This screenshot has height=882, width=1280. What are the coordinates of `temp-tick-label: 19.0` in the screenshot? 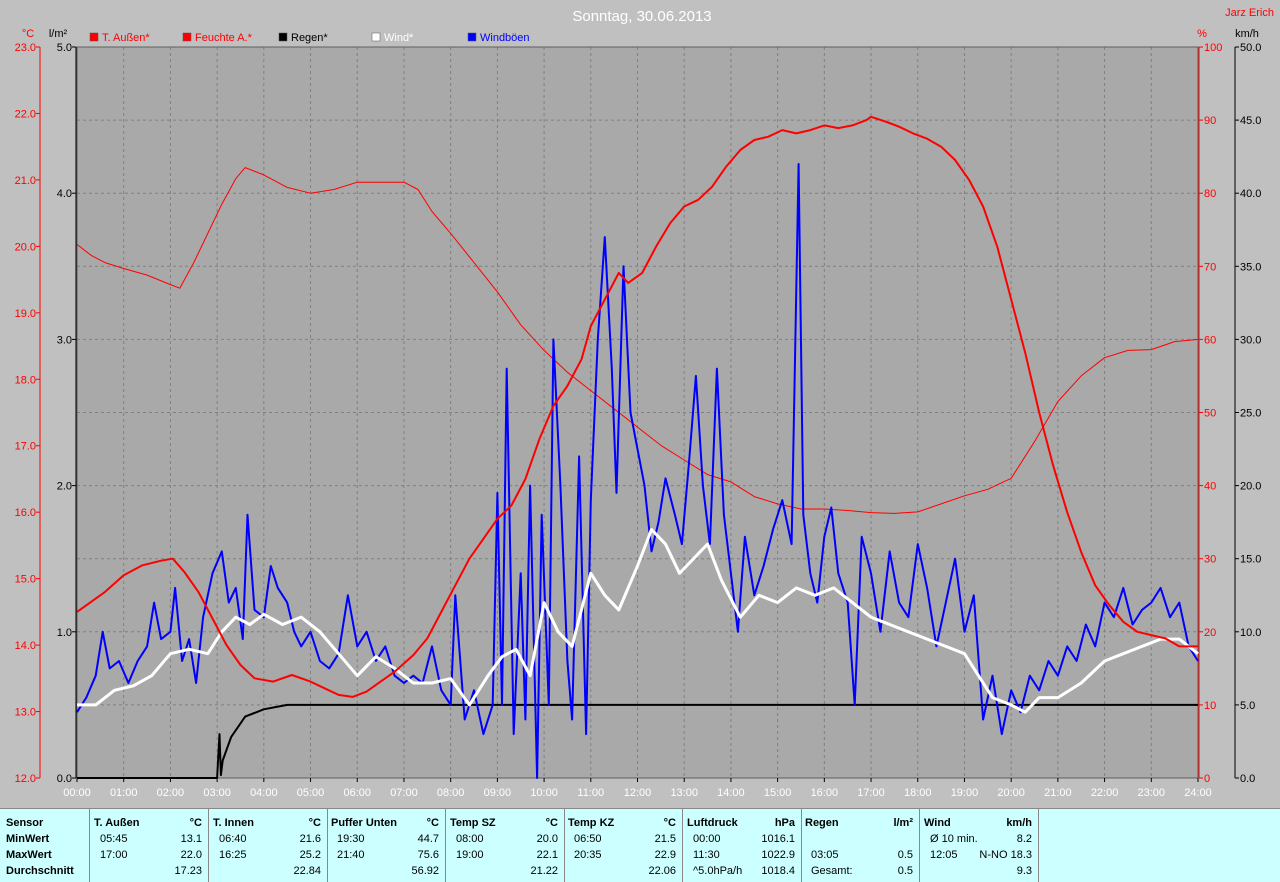 It's located at (25, 314).